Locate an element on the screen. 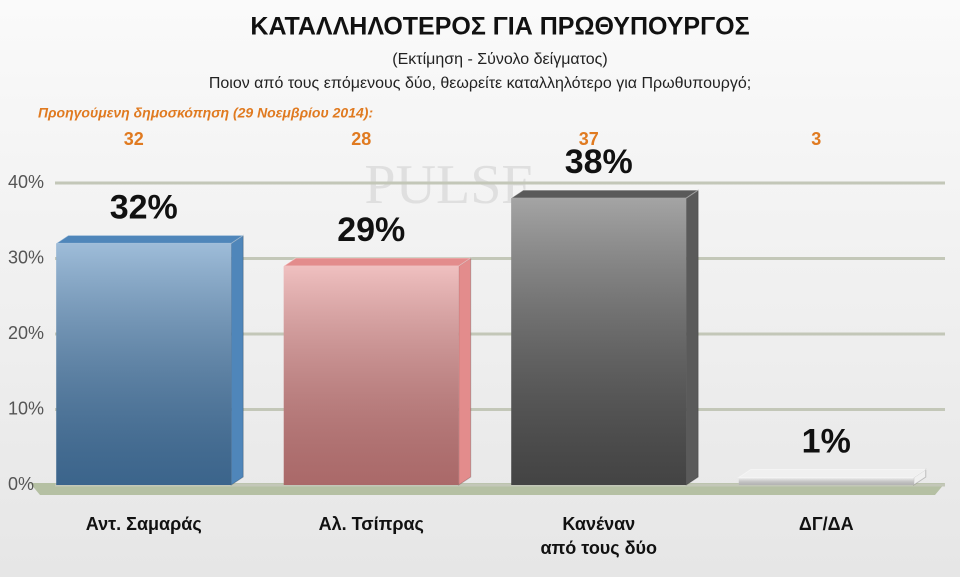 This screenshot has height=577, width=960. previous-value: 37 is located at coordinates (589, 139).